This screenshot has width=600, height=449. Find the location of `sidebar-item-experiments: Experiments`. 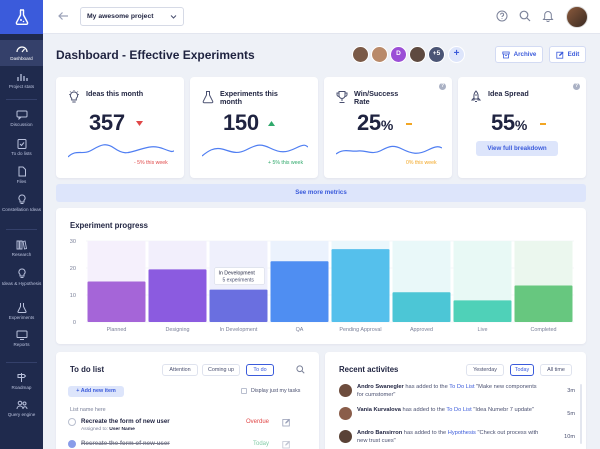

sidebar-item-experiments: Experiments is located at coordinates (21, 313).